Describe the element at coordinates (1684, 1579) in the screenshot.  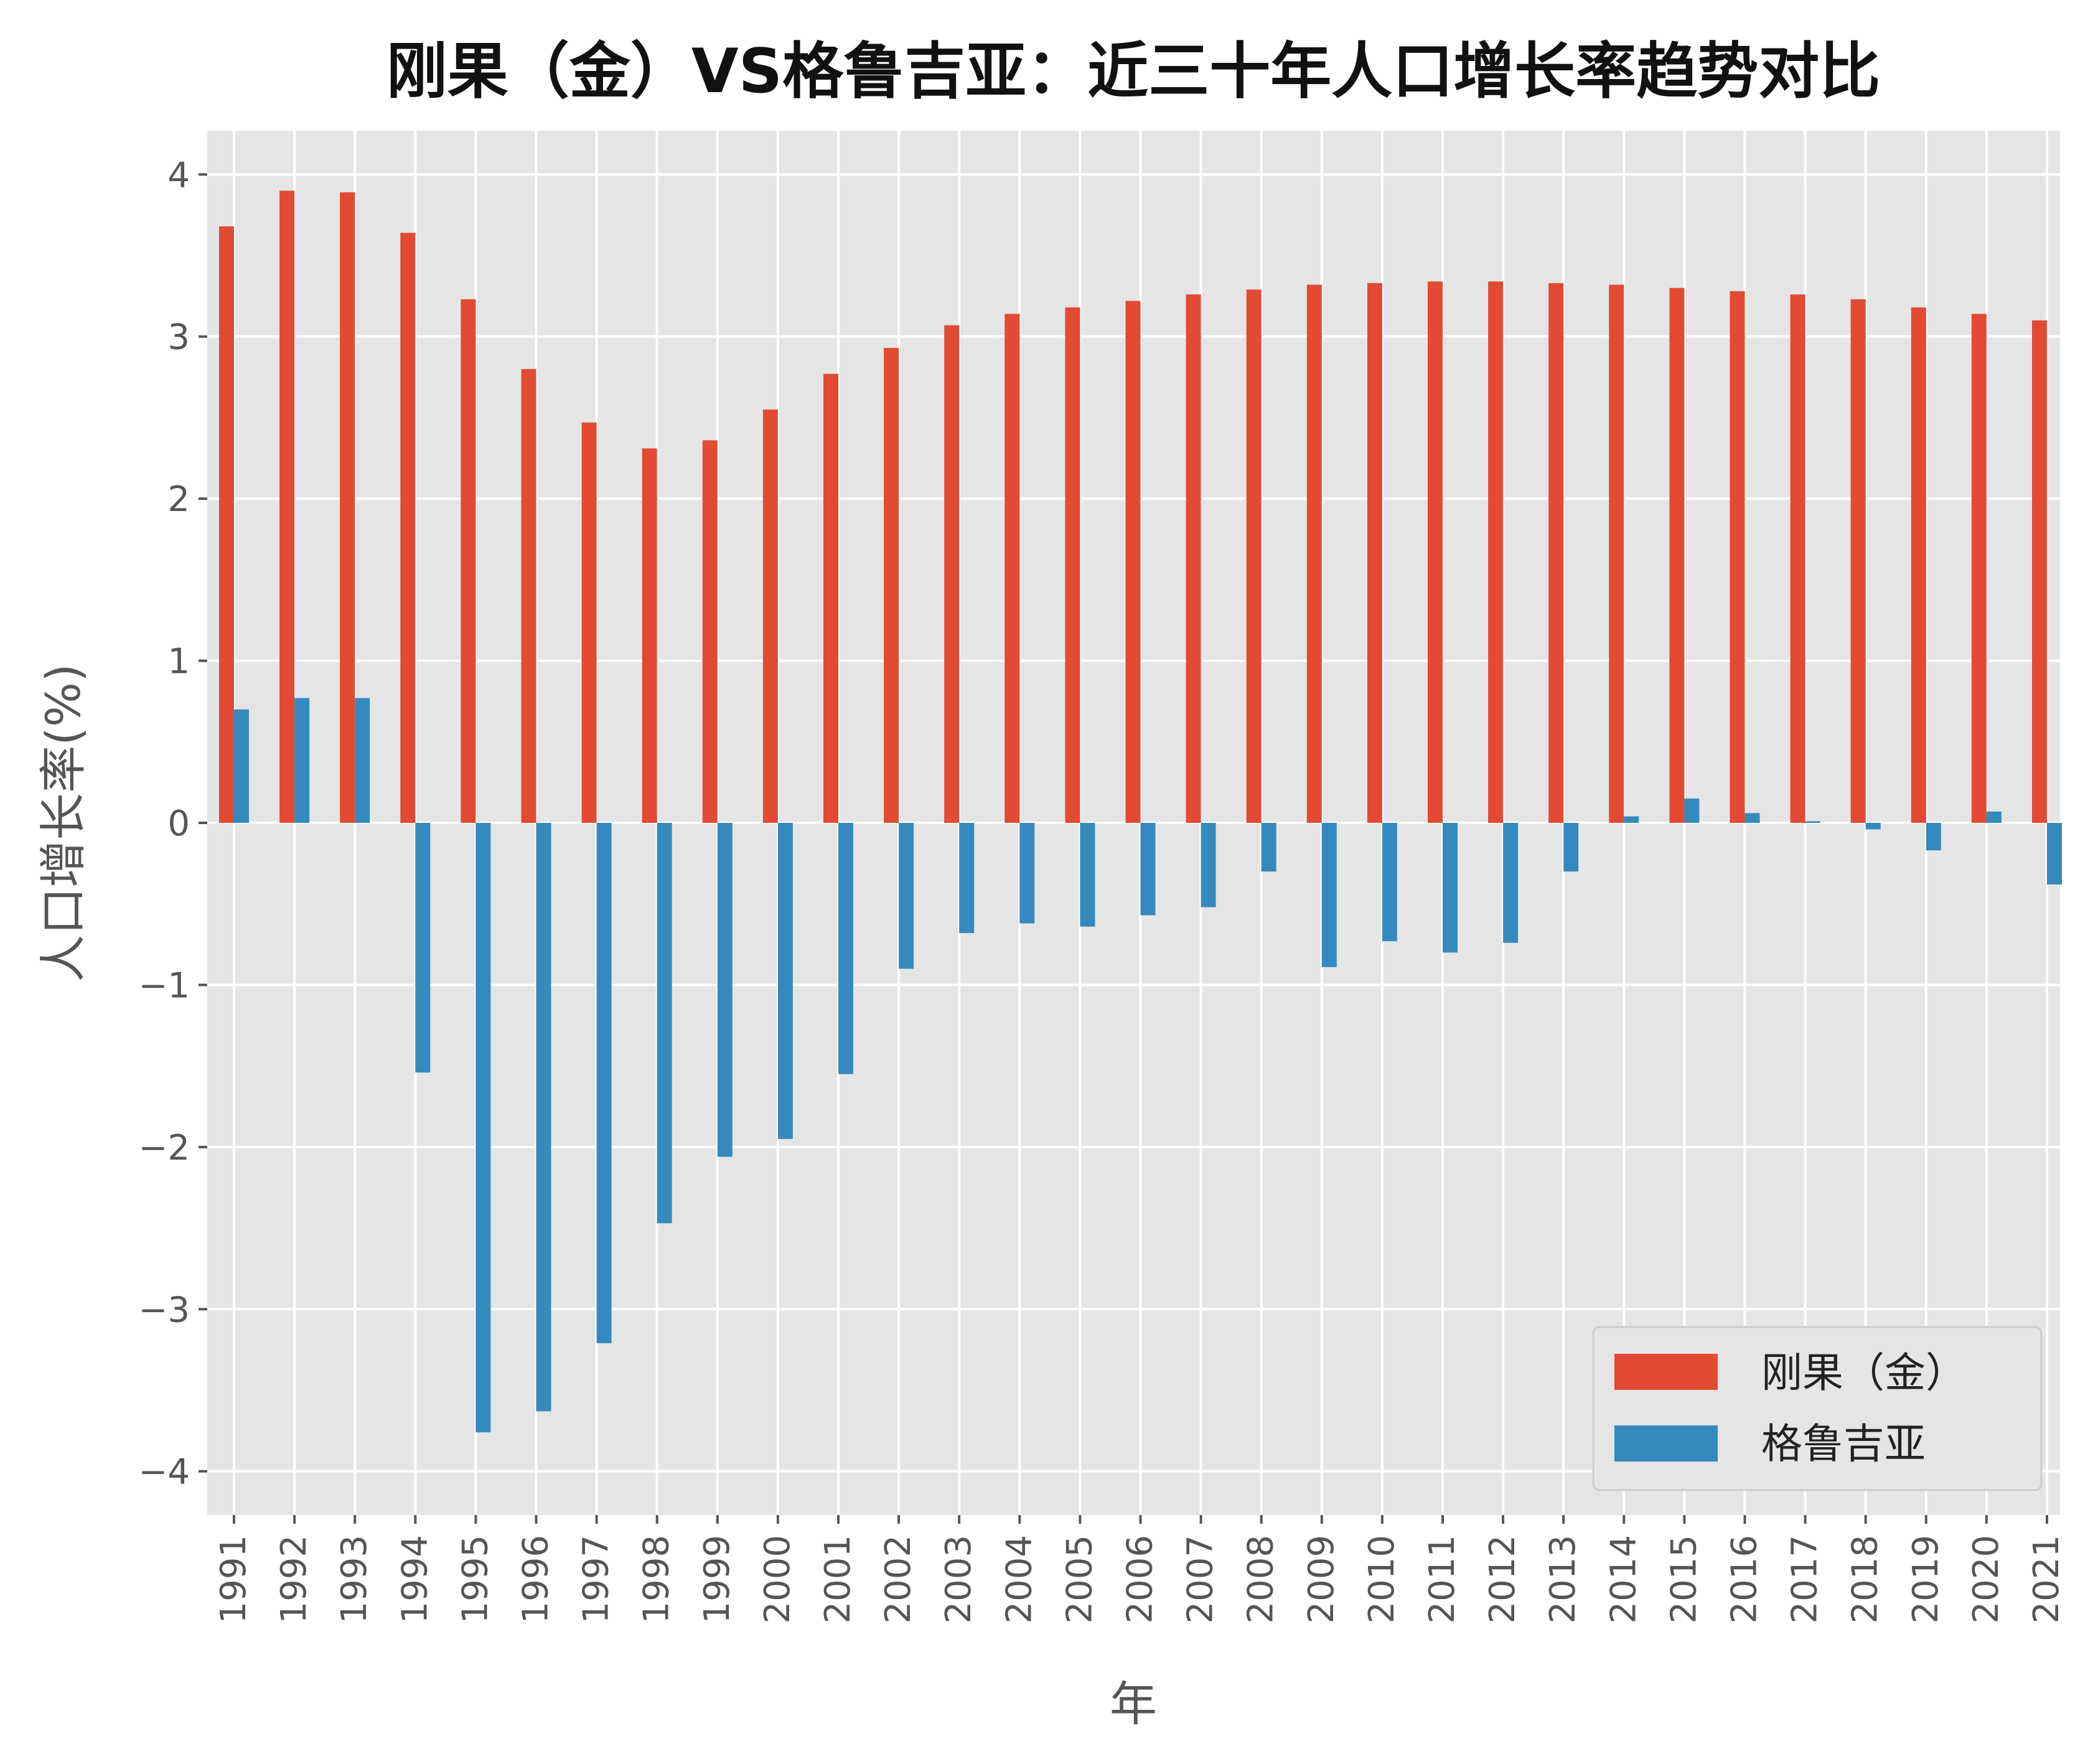
I see `x-tick-label: 2015` at that location.